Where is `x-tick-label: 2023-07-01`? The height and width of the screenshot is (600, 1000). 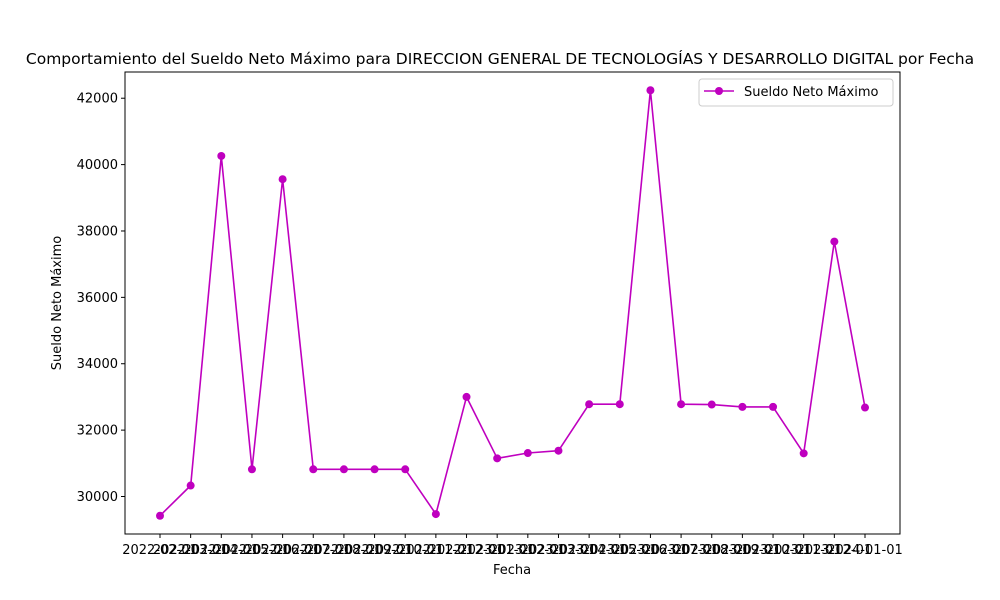
x-tick-label: 2023-07-01 is located at coordinates (681, 550).